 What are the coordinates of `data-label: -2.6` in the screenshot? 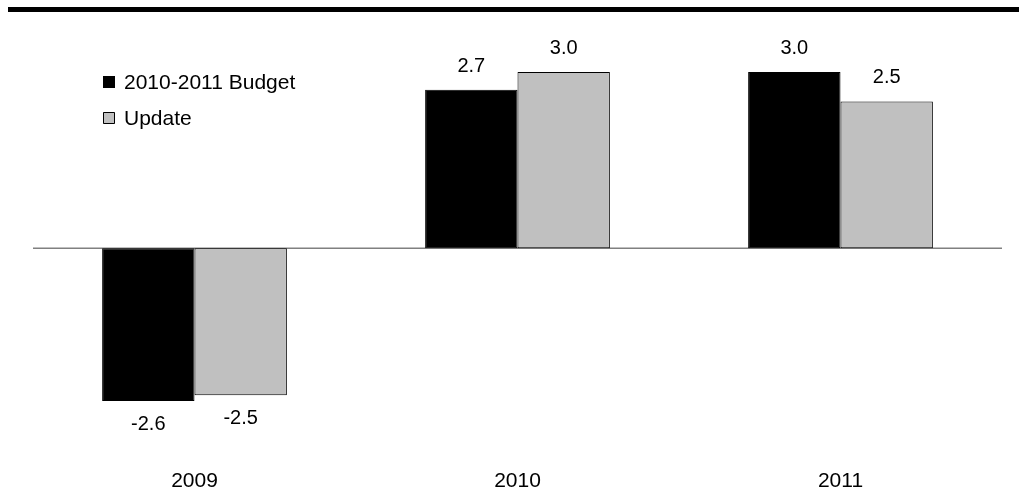 It's located at (148, 423).